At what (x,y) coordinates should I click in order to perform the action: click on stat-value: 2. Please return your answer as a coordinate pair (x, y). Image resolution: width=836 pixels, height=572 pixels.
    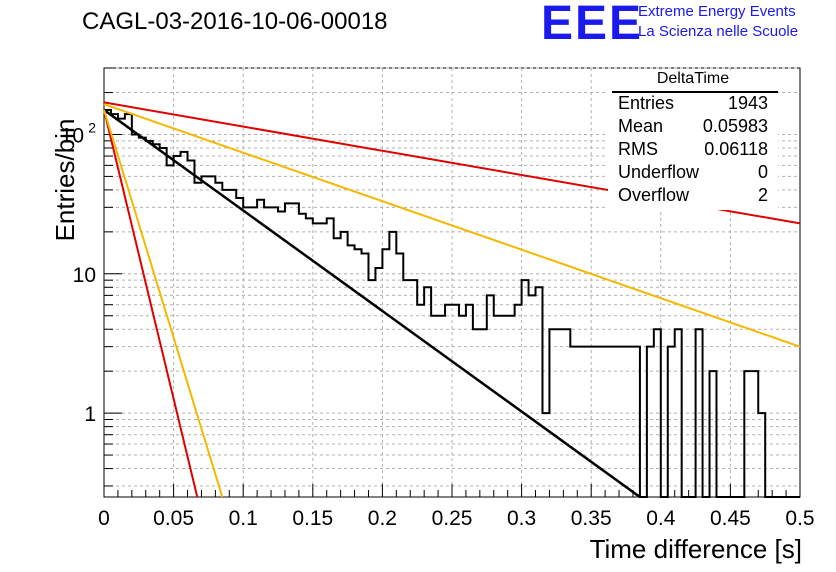
    Looking at the image, I should click on (762, 195).